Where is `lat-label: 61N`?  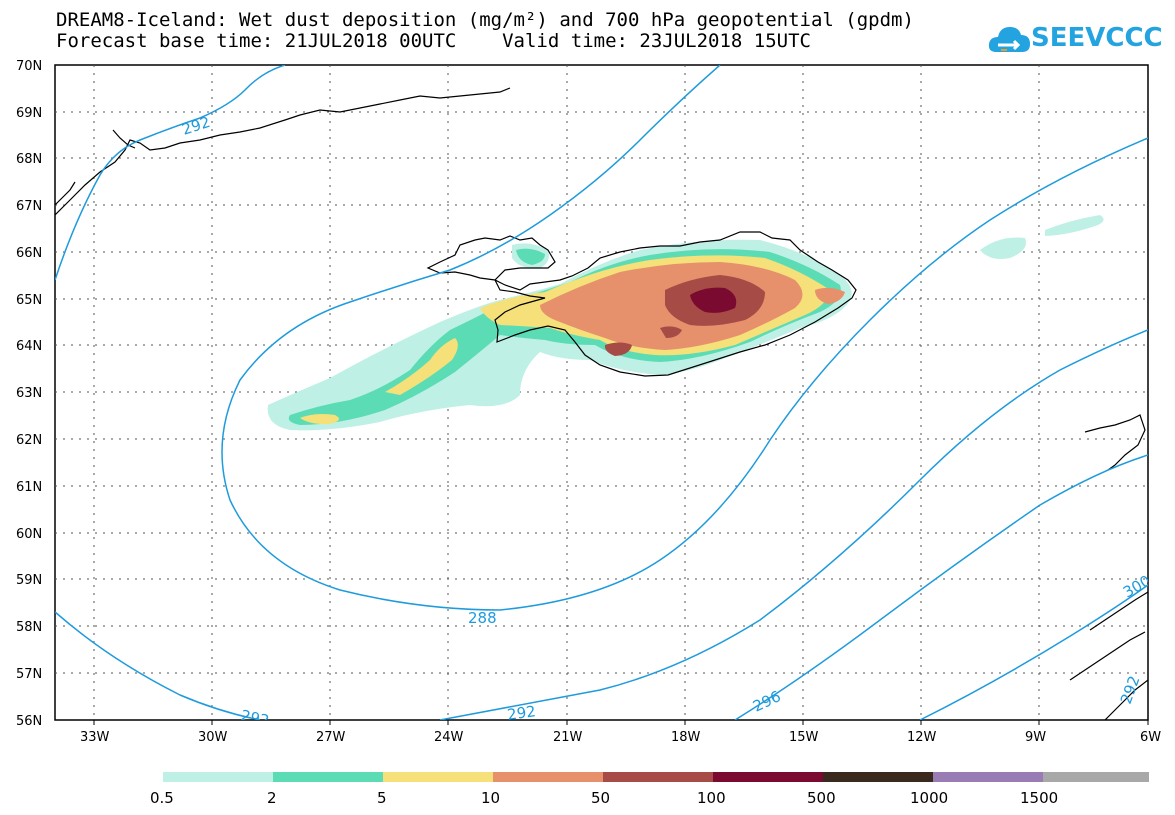
lat-label: 61N is located at coordinates (29, 487).